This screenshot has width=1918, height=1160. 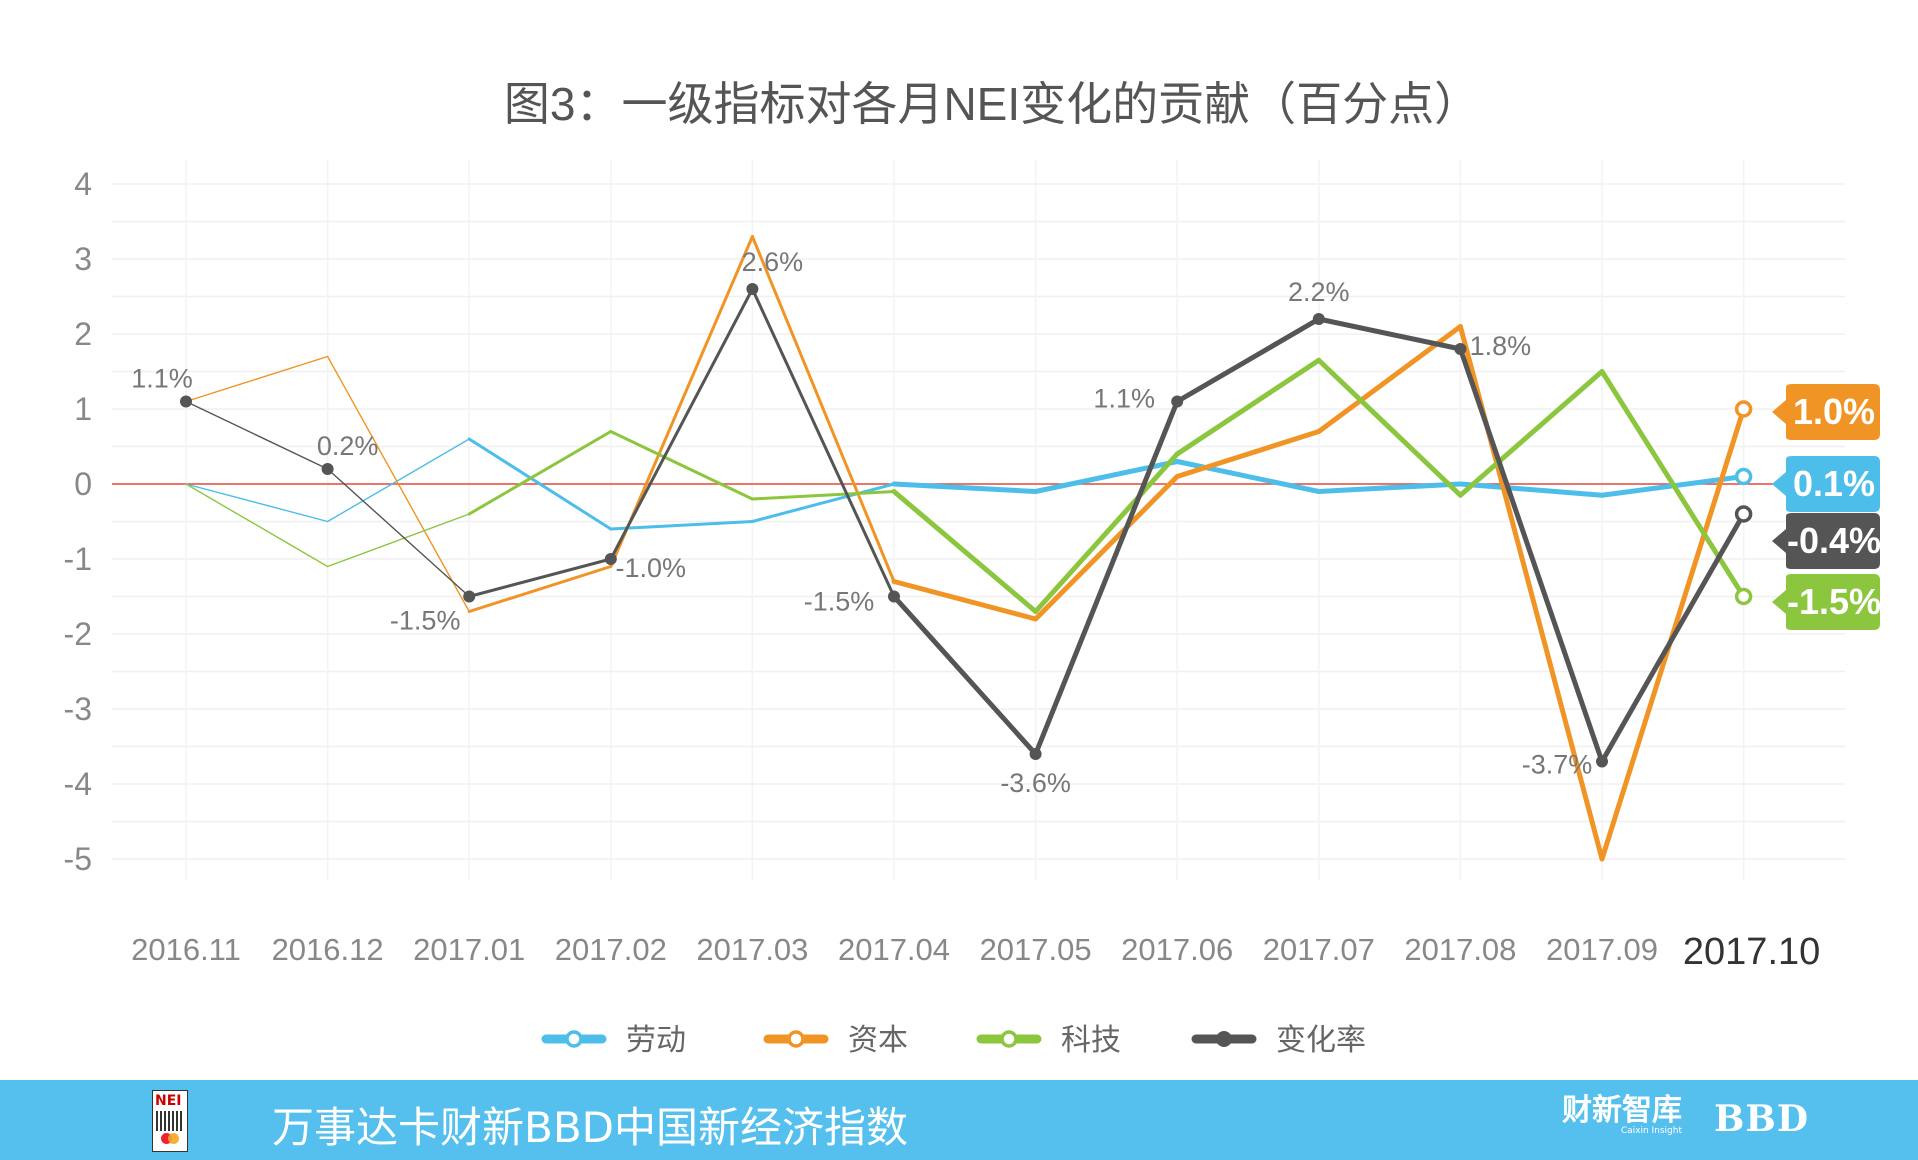 I want to click on x-tick-label: 2017.10, so click(x=1751, y=952).